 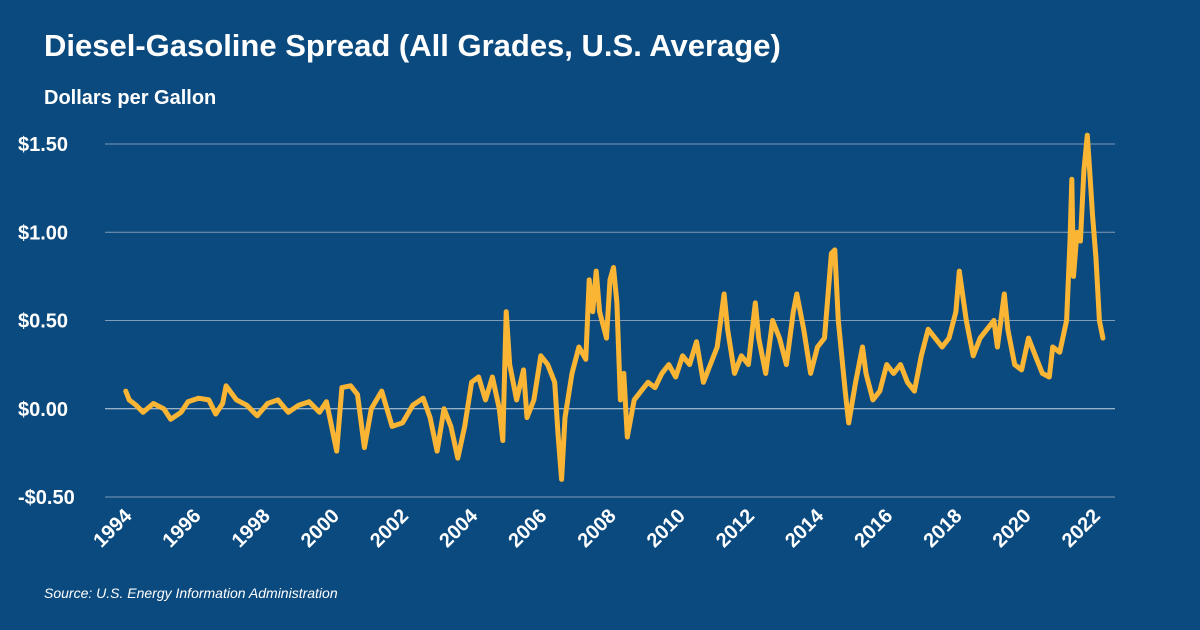 I want to click on y-tick-label: -$0.50, so click(x=46, y=498).